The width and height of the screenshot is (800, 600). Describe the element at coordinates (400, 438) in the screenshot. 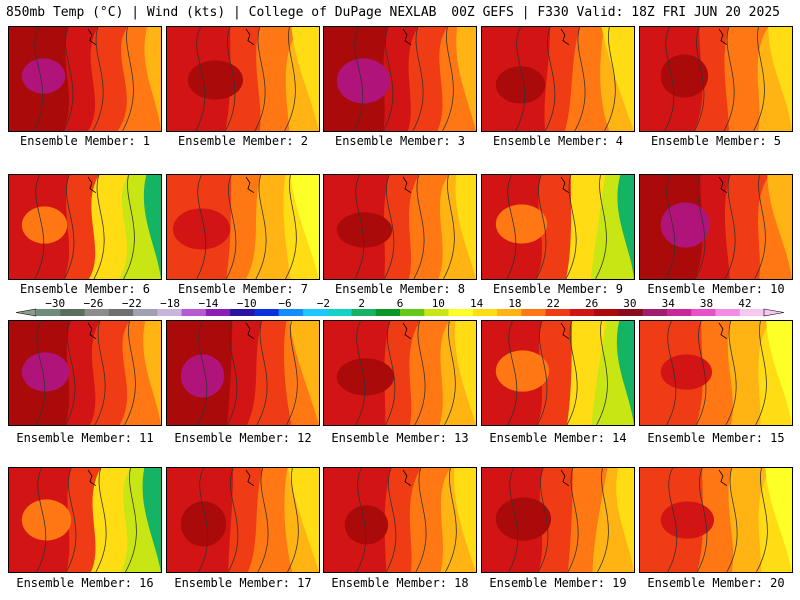

I see `ensemble-member-label: Ensemble Member: 13` at that location.